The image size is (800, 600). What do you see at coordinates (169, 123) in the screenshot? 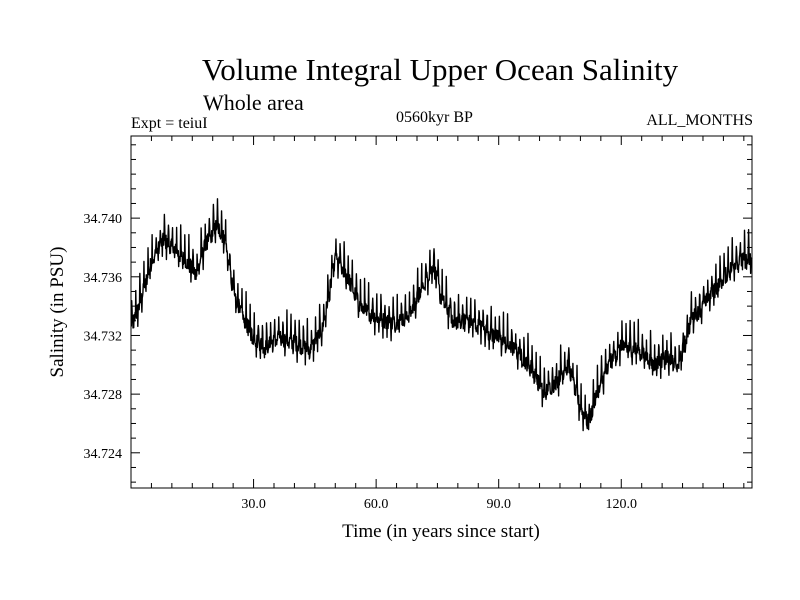
I see `experiment-label: Expt = teiuI` at bounding box center [169, 123].